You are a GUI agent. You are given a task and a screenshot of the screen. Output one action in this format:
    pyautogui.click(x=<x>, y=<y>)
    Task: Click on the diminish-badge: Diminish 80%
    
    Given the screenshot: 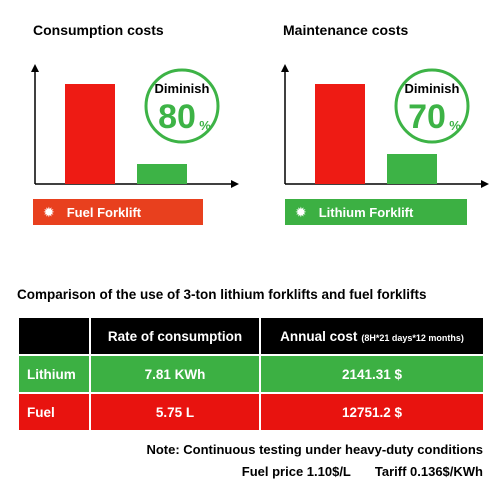 What is the action you would take?
    pyautogui.click(x=182, y=106)
    